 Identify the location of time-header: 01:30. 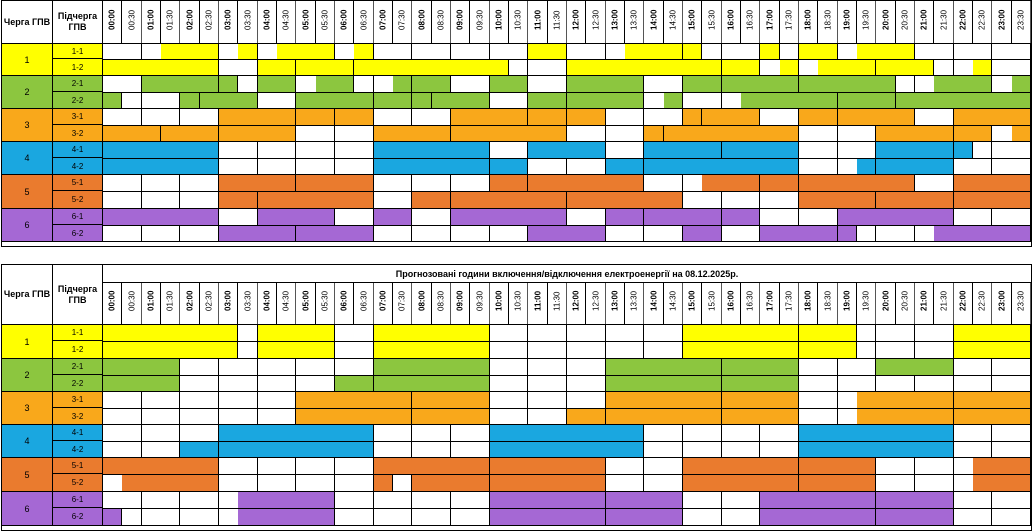
(170, 303).